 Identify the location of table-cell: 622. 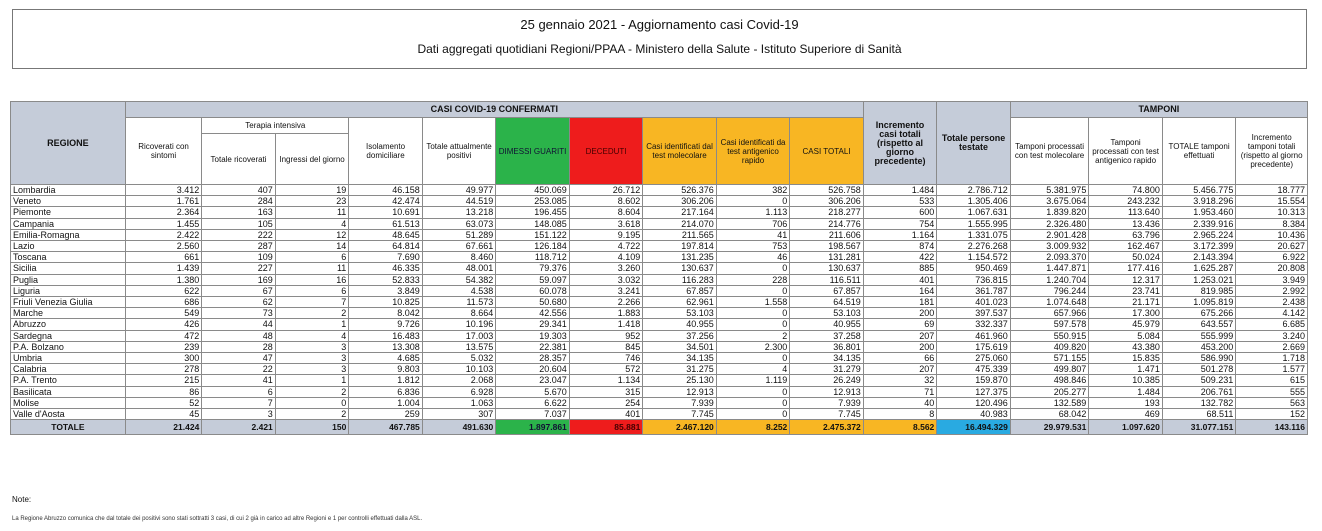
(163, 291).